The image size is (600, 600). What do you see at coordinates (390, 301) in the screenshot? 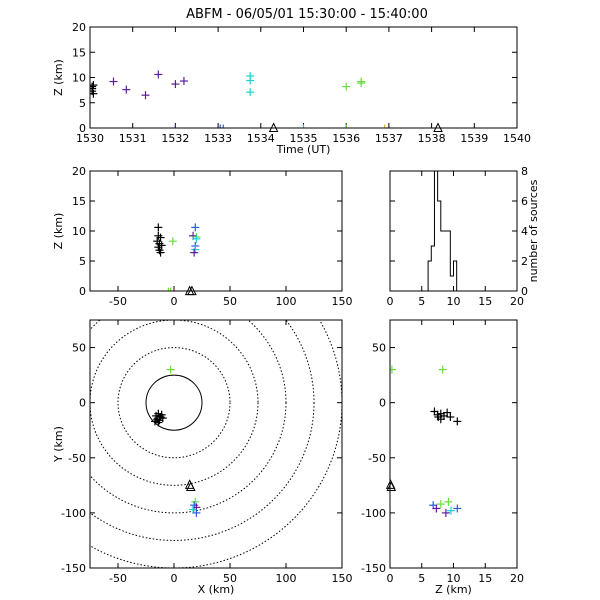
I see `height_histogram-xtick-label: 0` at bounding box center [390, 301].